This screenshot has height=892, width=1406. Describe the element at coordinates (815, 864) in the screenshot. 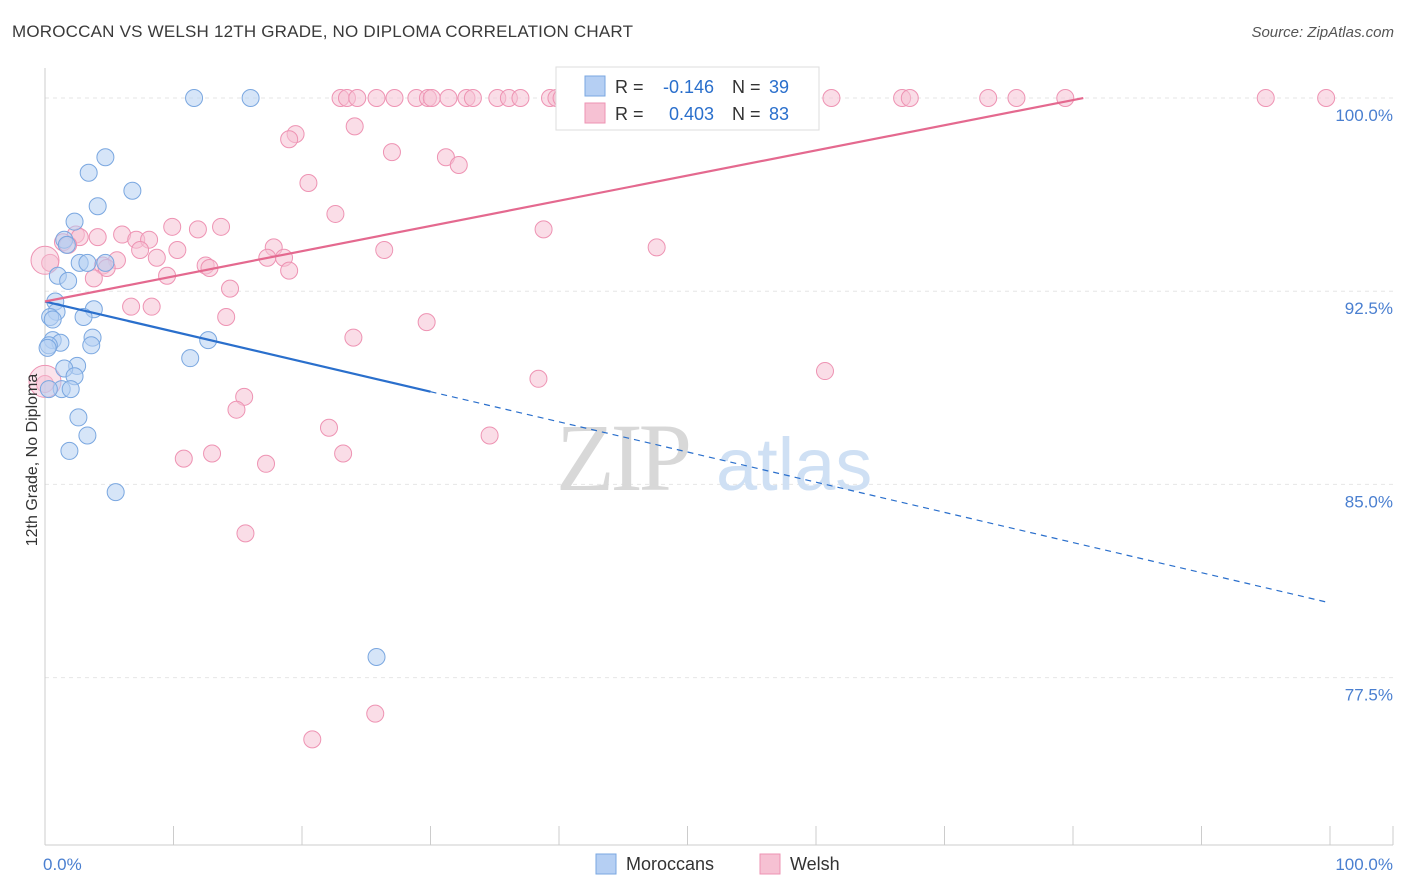

I see `legend-bottom-label-welsh: Welsh` at that location.